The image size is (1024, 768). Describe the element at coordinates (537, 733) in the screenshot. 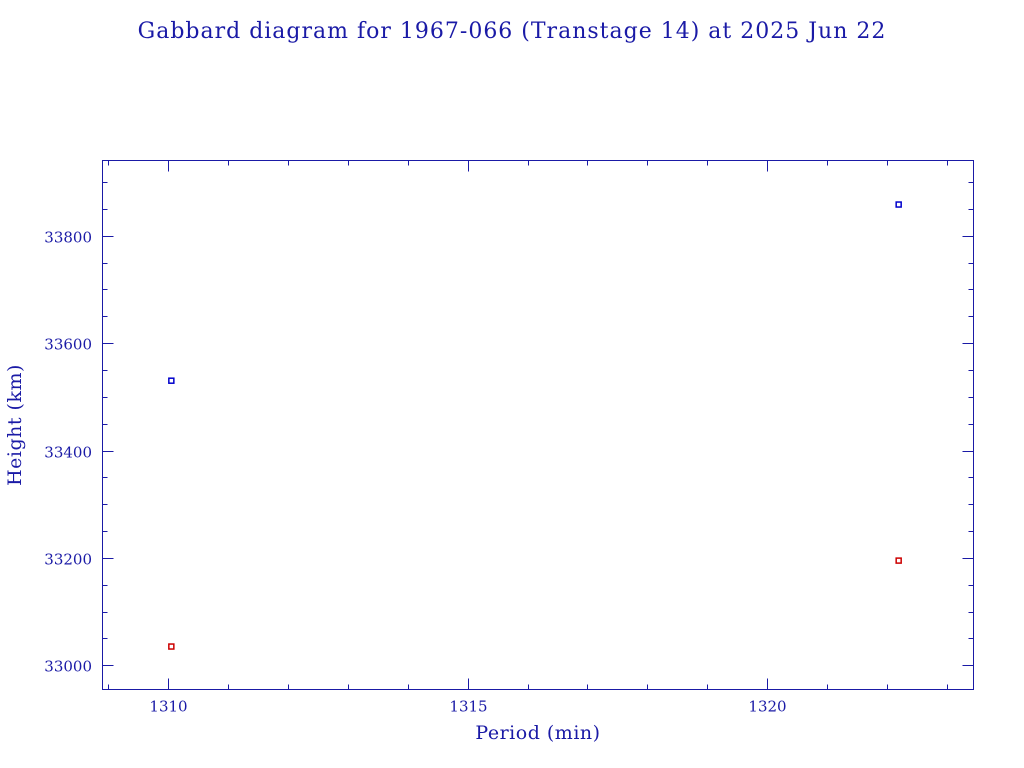

I see `x-axis-label: Period (min)` at that location.